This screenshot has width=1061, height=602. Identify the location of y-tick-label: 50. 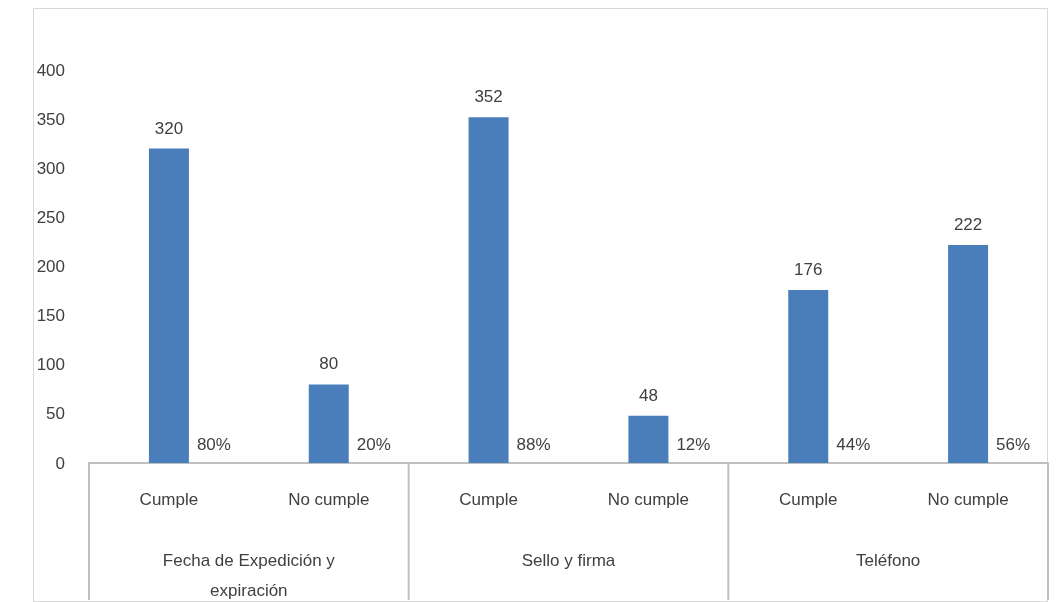
(55, 414).